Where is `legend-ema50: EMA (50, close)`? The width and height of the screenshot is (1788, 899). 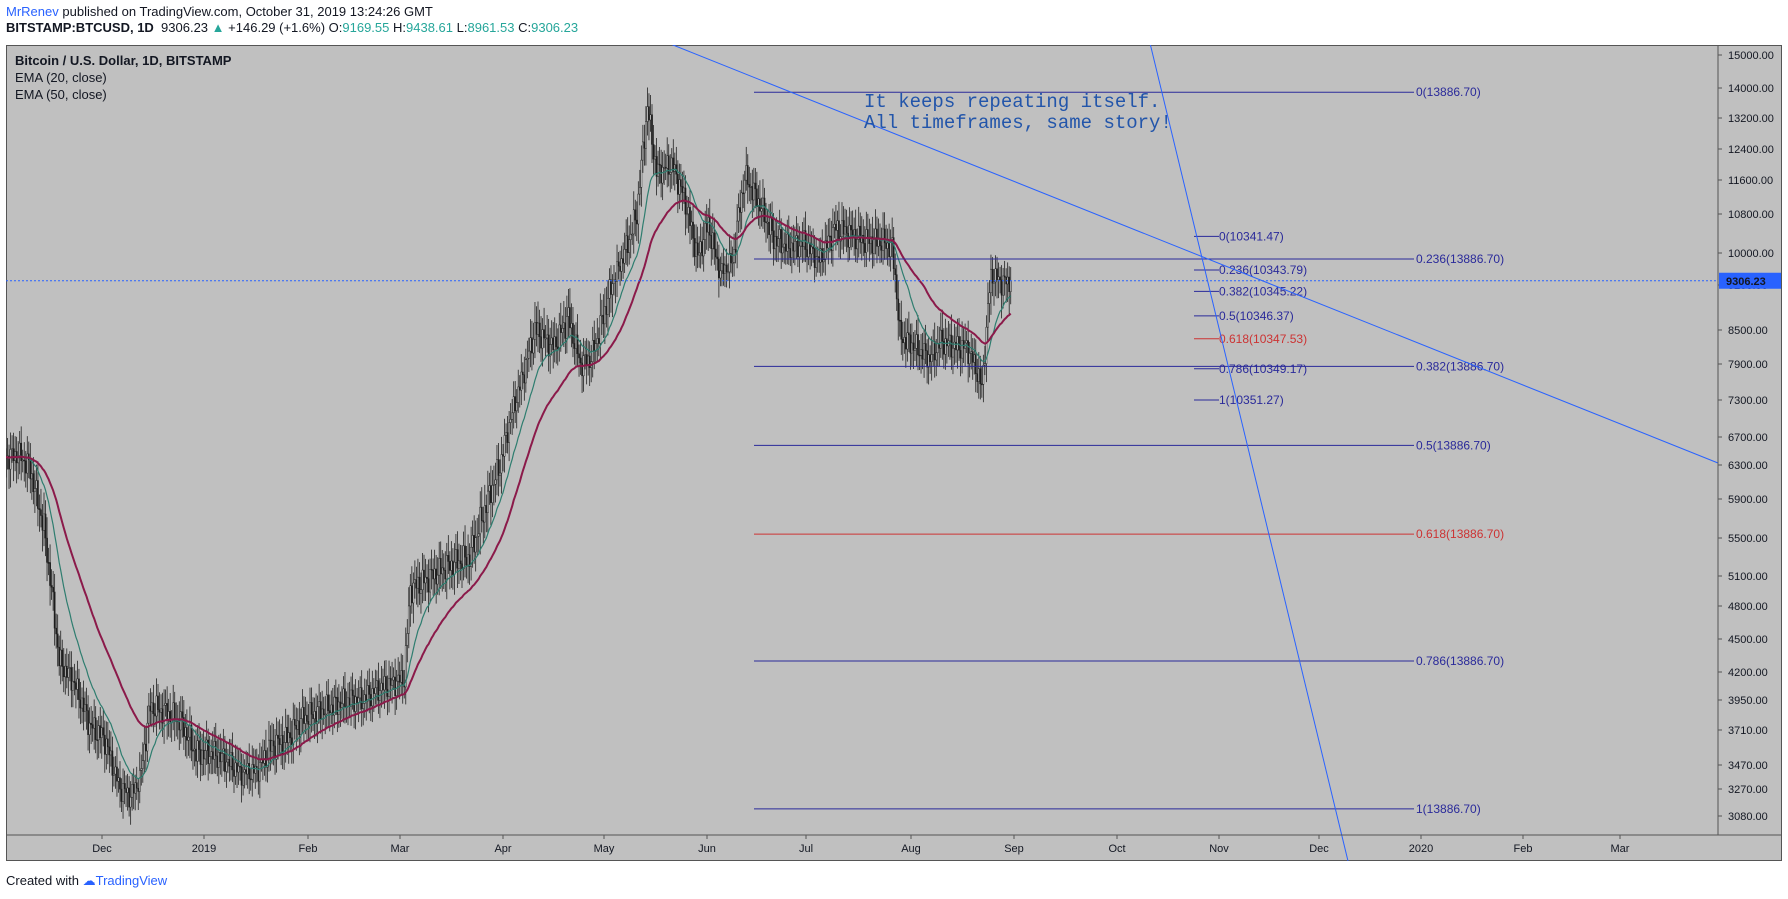
legend-ema50: EMA (50, close) is located at coordinates (61, 94).